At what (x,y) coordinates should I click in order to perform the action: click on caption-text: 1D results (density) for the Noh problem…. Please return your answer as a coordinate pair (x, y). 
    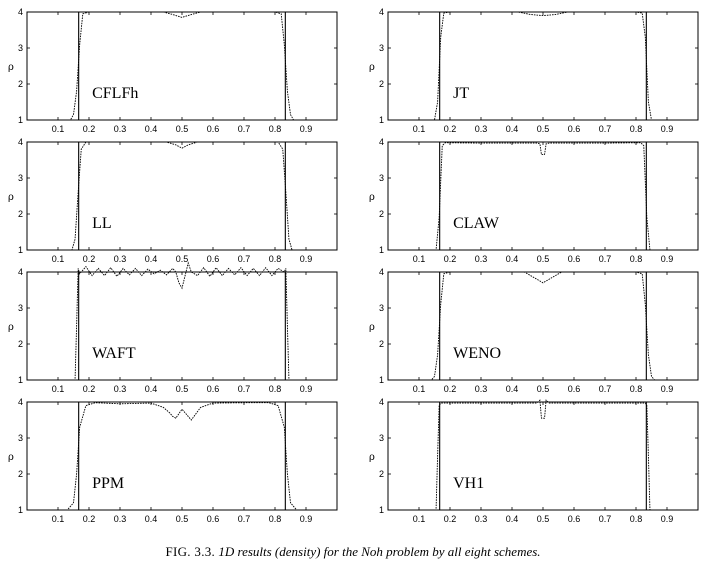
    Looking at the image, I should click on (379, 551).